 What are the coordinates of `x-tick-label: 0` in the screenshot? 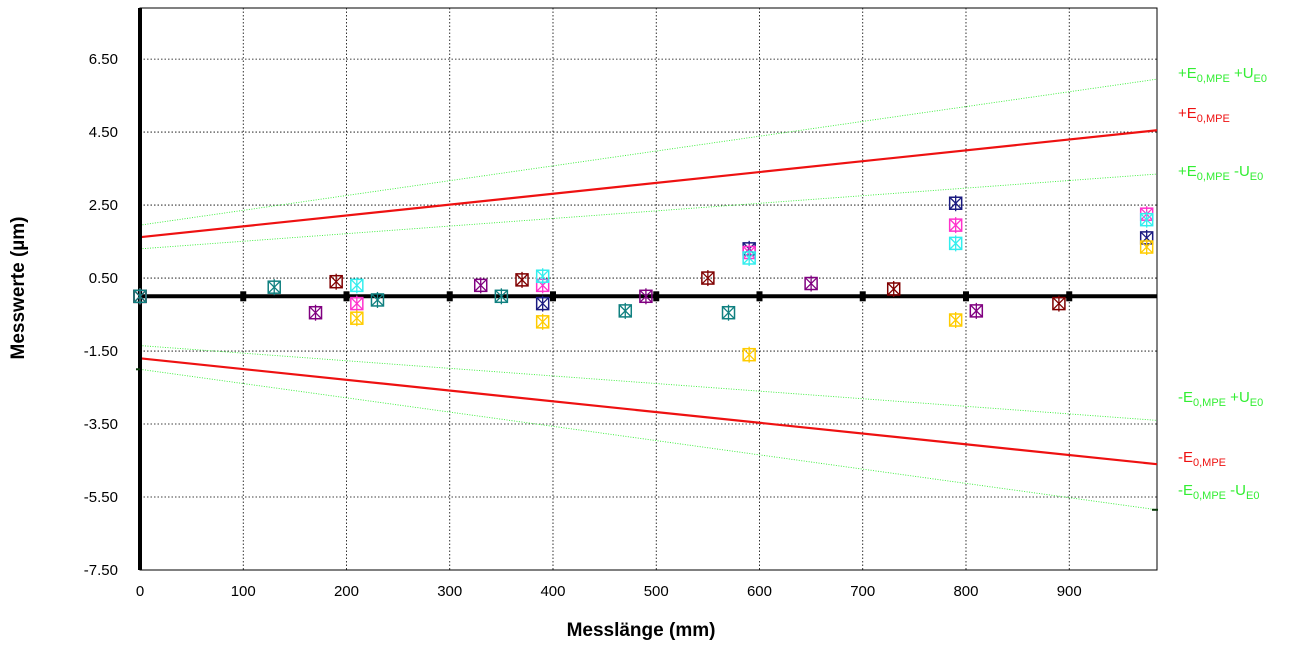 It's located at (140, 591).